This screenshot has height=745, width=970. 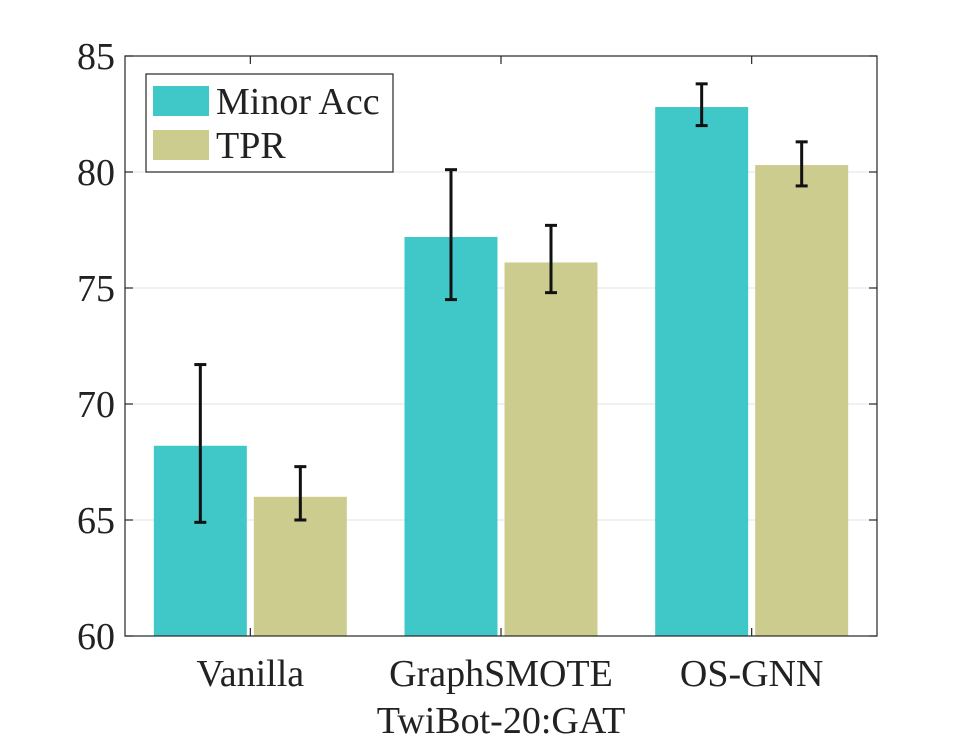 What do you see at coordinates (251, 146) in the screenshot?
I see `legend-label-tpr: TPR` at bounding box center [251, 146].